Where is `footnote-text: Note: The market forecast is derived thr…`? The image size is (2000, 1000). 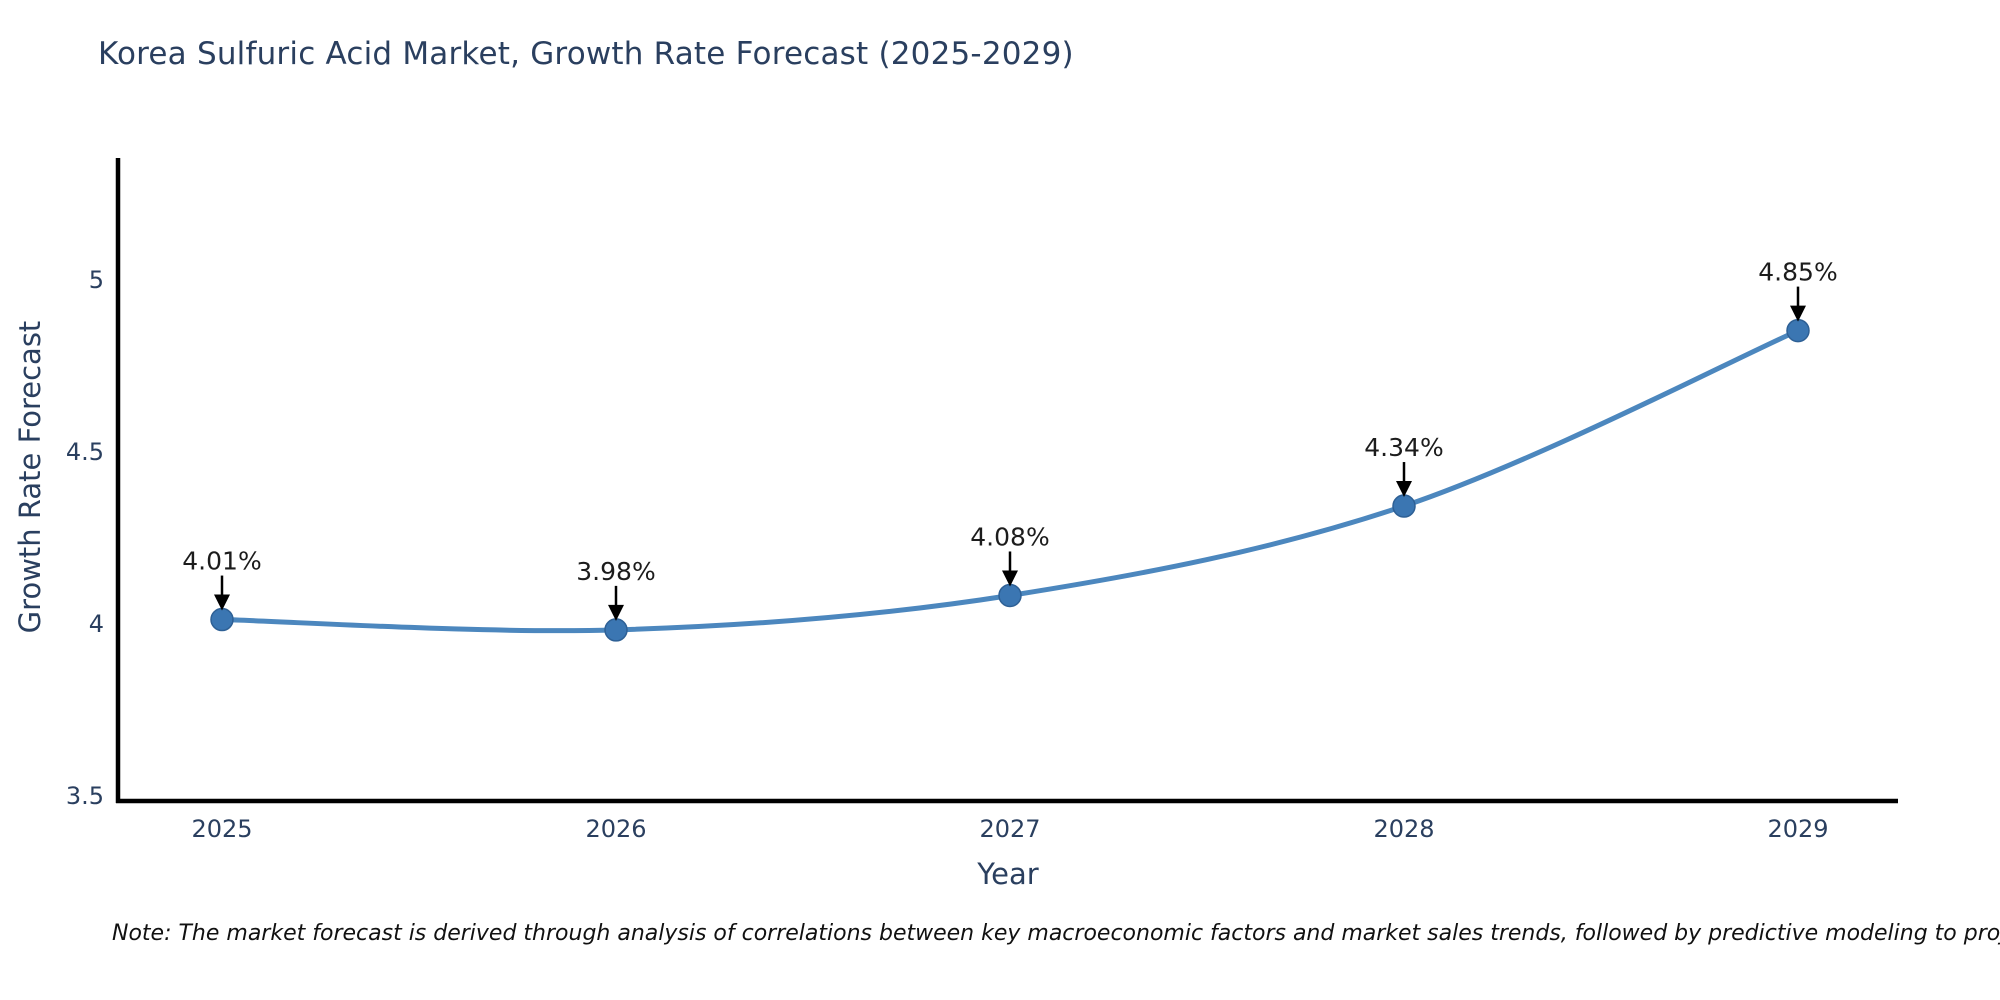 footnote-text: Note: The market forecast is derived thr… is located at coordinates (1056, 933).